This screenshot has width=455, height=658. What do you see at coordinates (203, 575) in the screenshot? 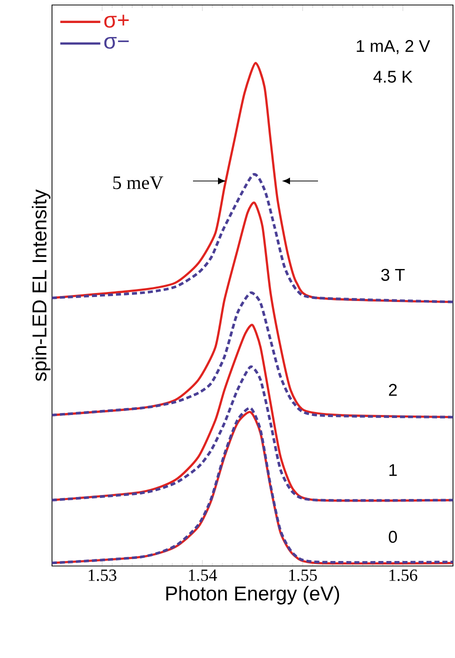
I see `x-tick-label: 1.54` at bounding box center [203, 575].